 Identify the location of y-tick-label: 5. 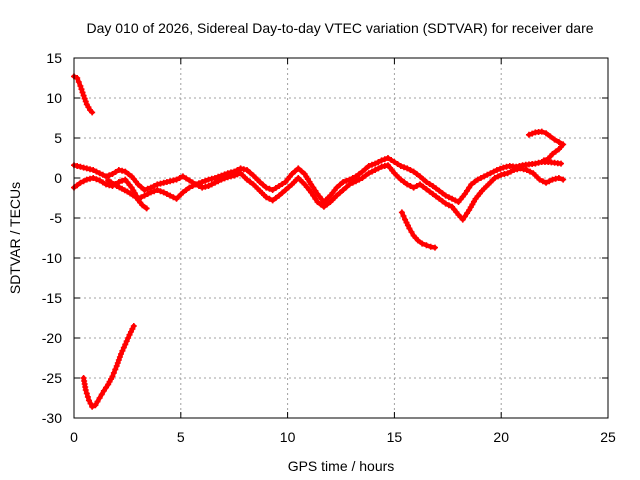
(58, 138).